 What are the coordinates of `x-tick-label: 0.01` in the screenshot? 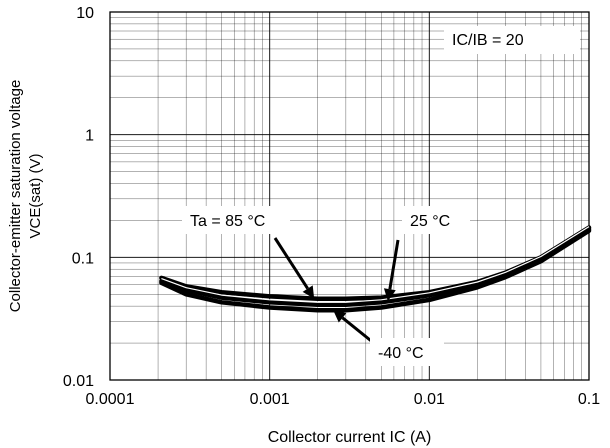 It's located at (429, 399).